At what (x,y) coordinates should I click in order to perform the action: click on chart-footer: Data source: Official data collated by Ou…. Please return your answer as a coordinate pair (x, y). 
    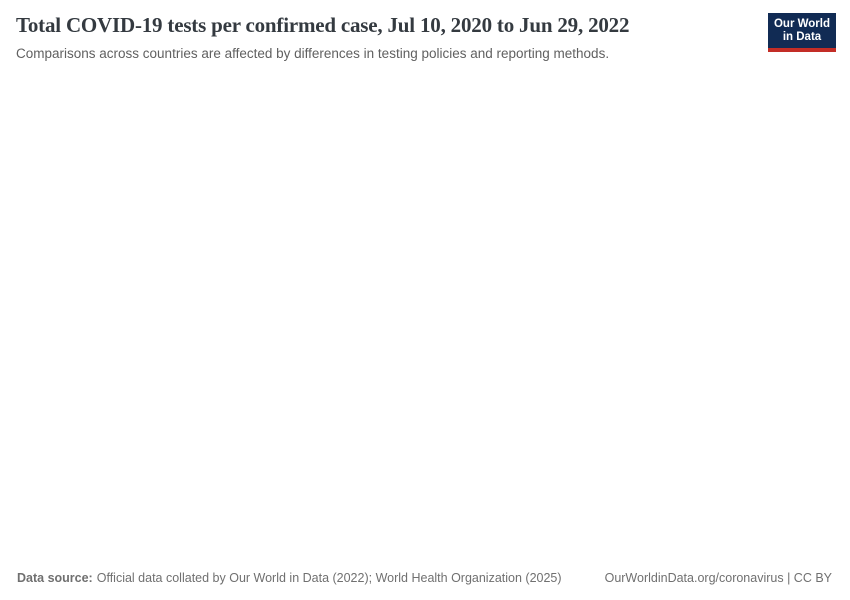
    Looking at the image, I should click on (424, 579).